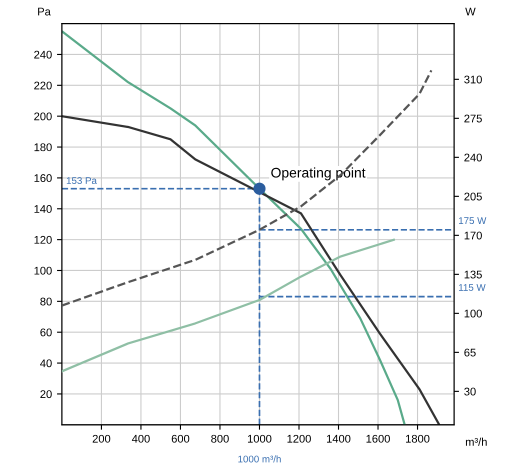 The height and width of the screenshot is (472, 516). Describe the element at coordinates (299, 438) in the screenshot. I see `x-tick-label: 1200` at that location.